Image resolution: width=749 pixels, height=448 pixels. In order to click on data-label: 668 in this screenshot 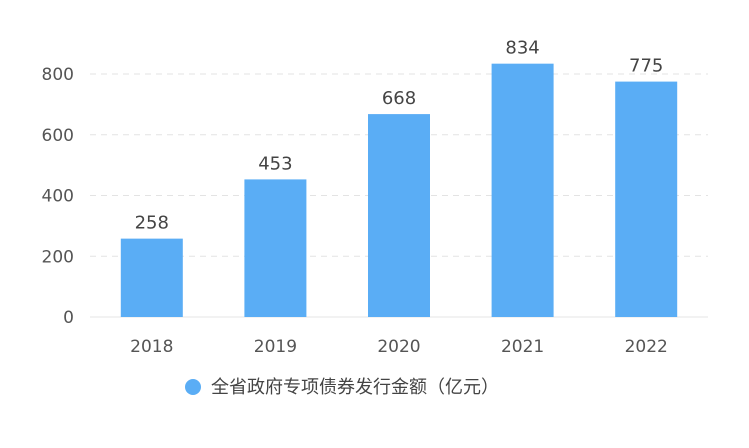, I will do `click(399, 98)`.